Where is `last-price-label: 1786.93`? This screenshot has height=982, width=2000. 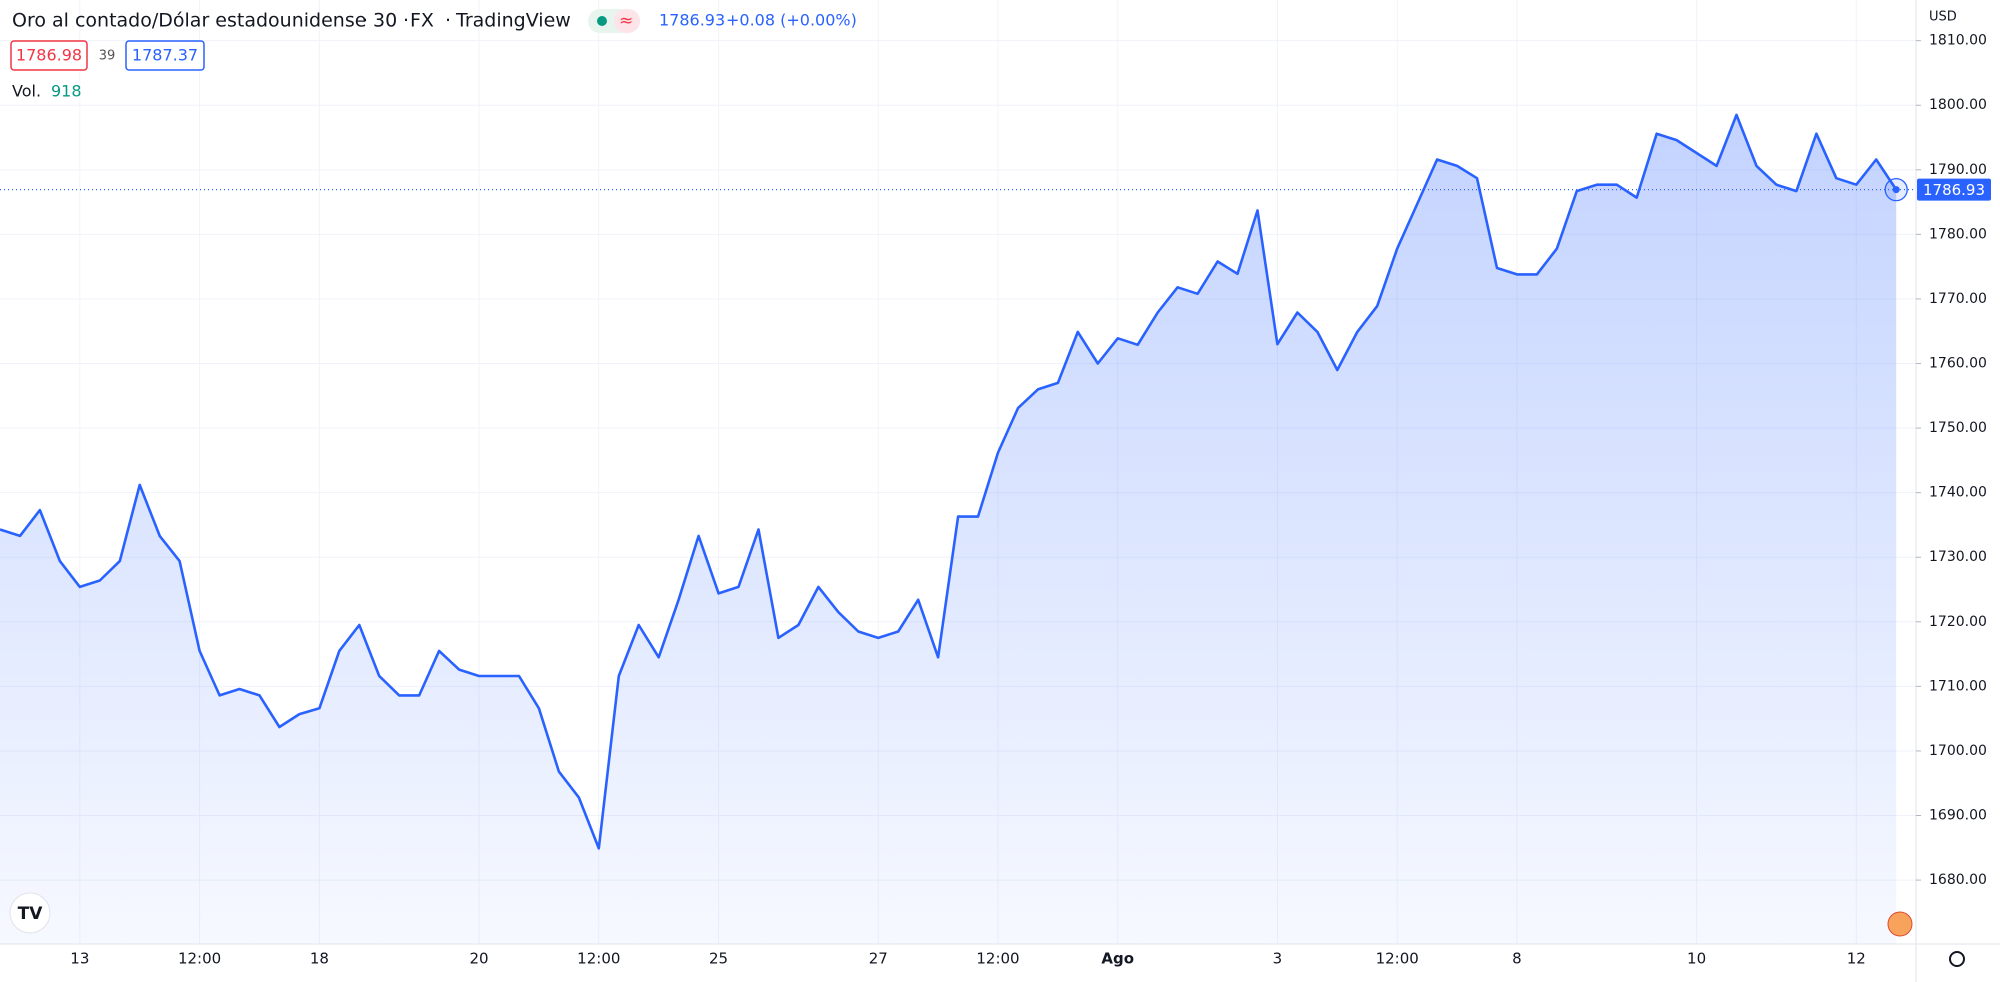
last-price-label: 1786.93 is located at coordinates (1954, 190).